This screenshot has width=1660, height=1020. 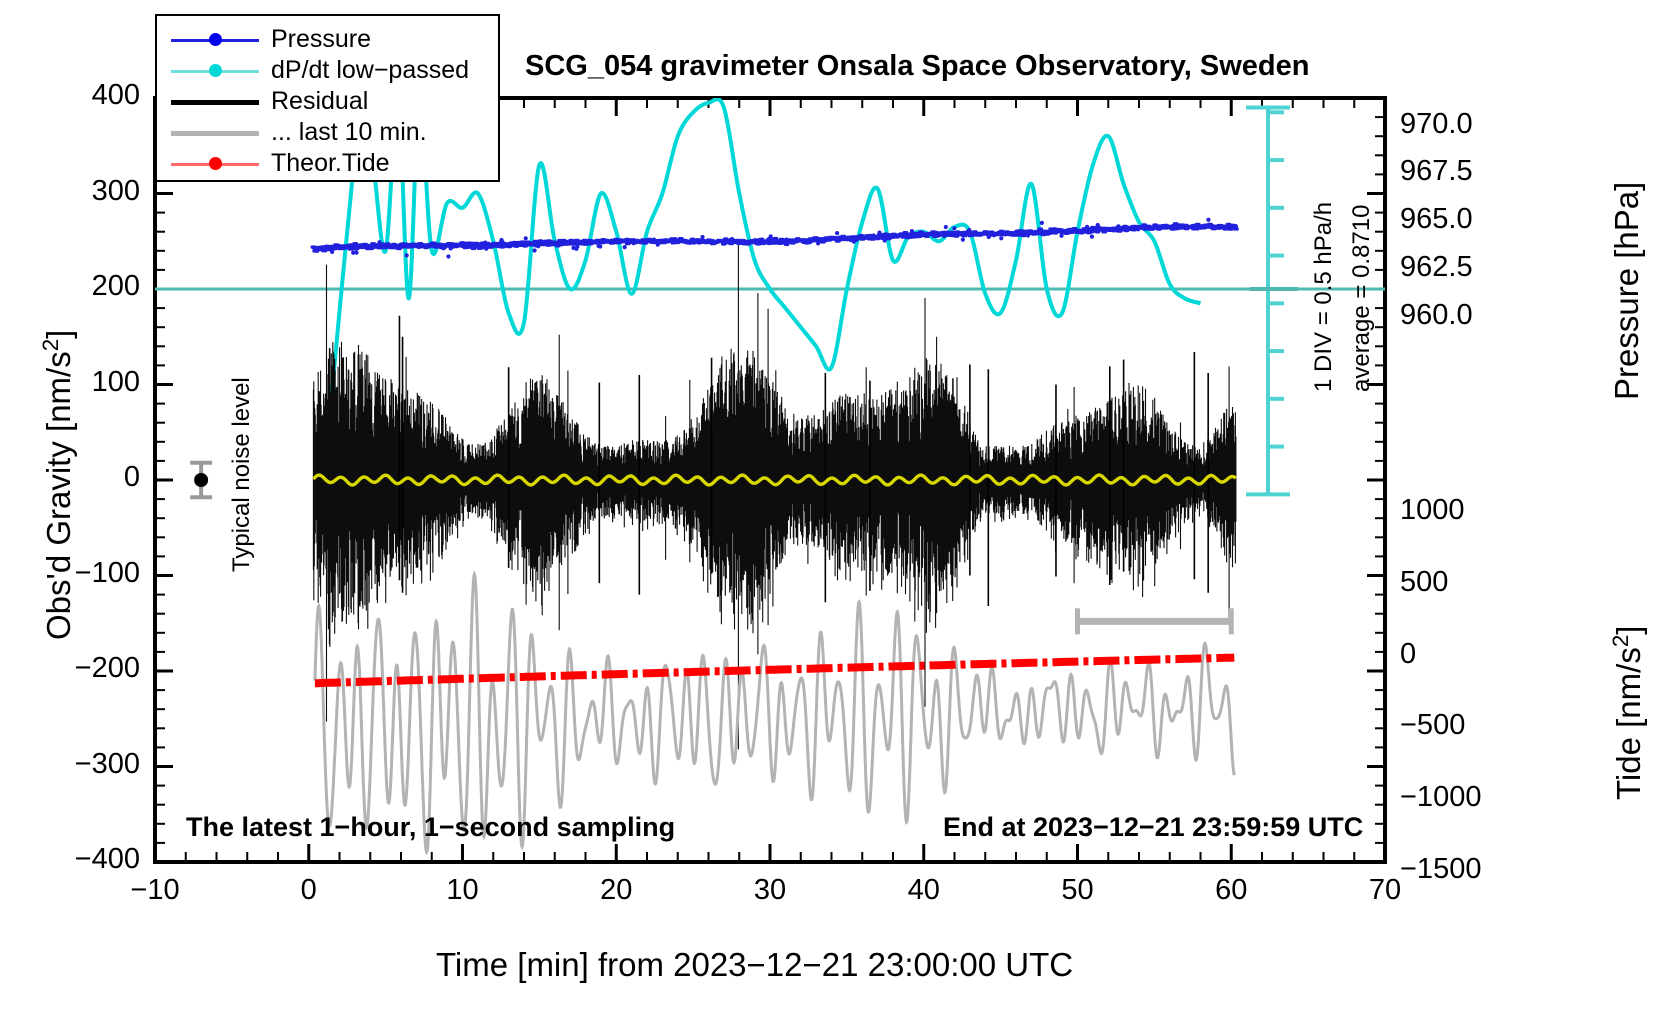 I want to click on legend-item-residual: Residual, so click(x=327, y=101).